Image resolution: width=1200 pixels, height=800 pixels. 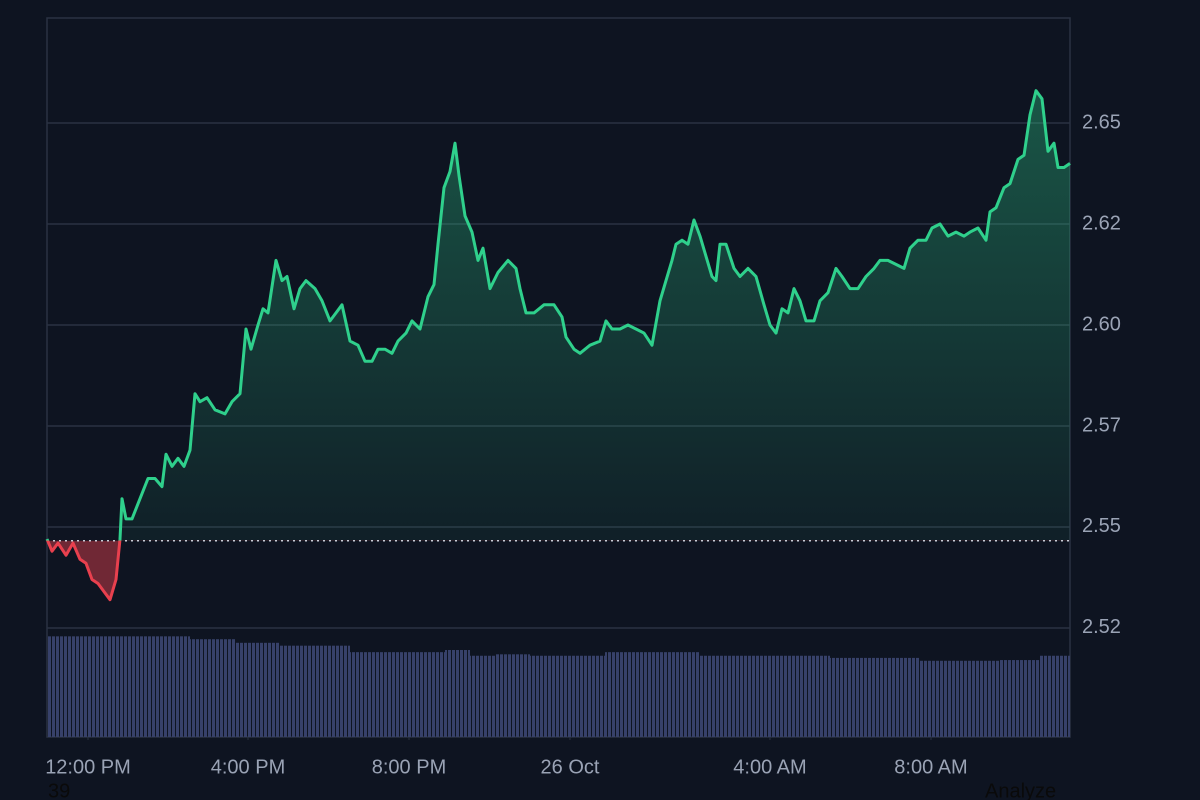 I want to click on y-tick-label: 2.62, so click(x=1101, y=223).